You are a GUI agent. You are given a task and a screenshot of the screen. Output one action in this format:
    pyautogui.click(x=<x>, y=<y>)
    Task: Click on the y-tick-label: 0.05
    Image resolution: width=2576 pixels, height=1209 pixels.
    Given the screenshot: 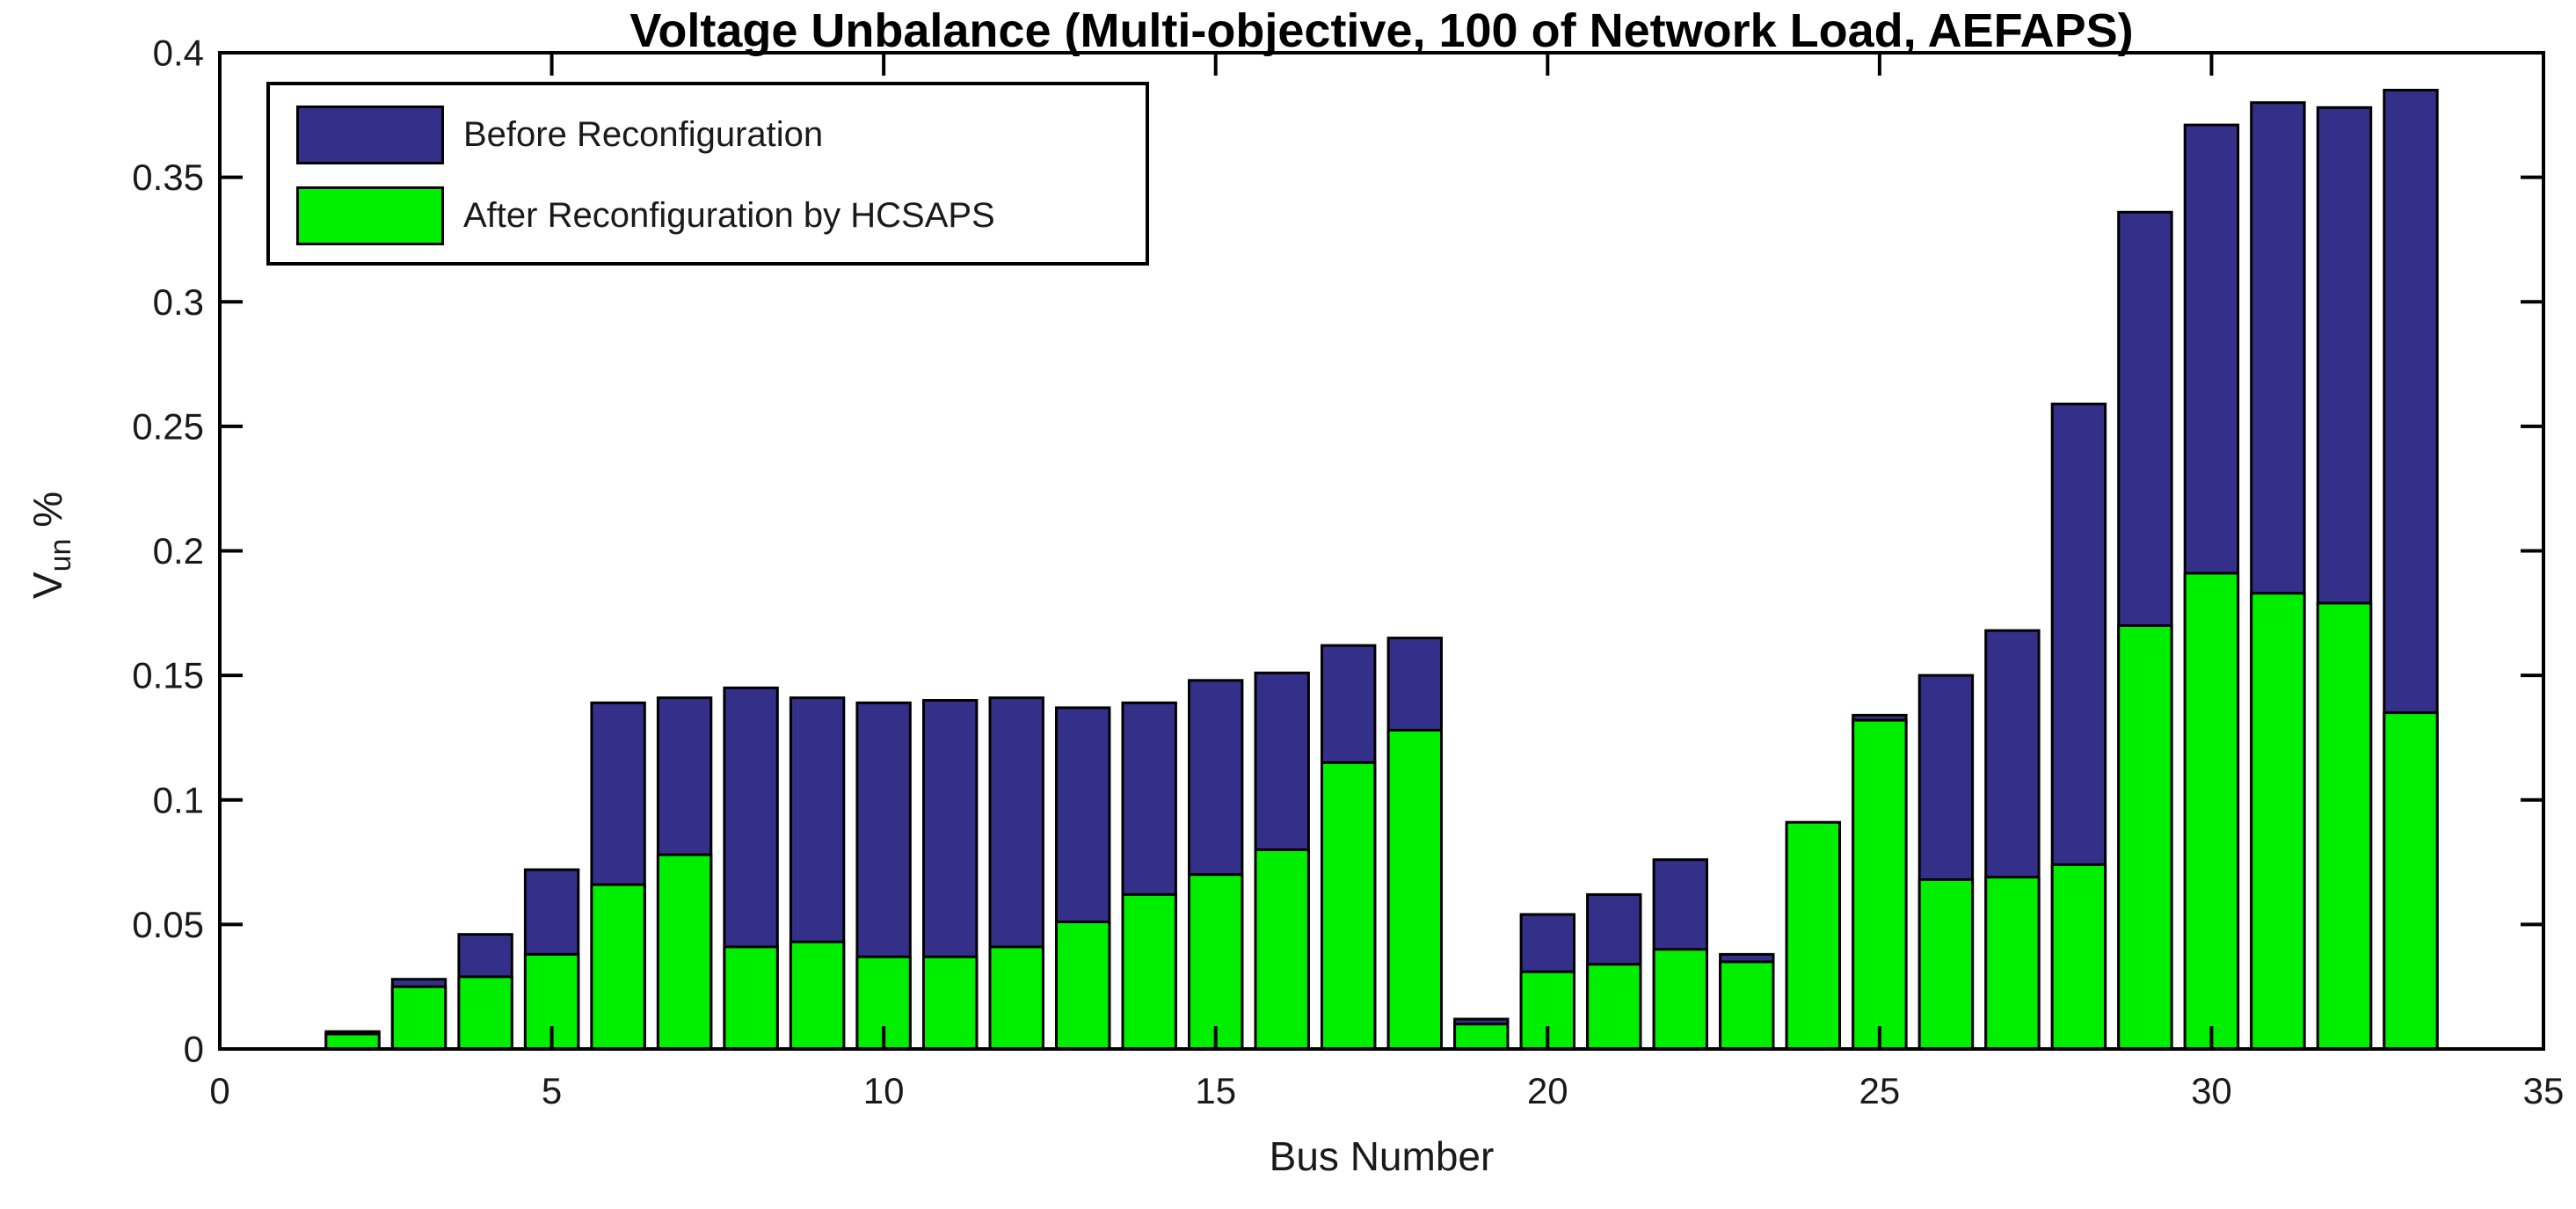 What is the action you would take?
    pyautogui.click(x=168, y=924)
    